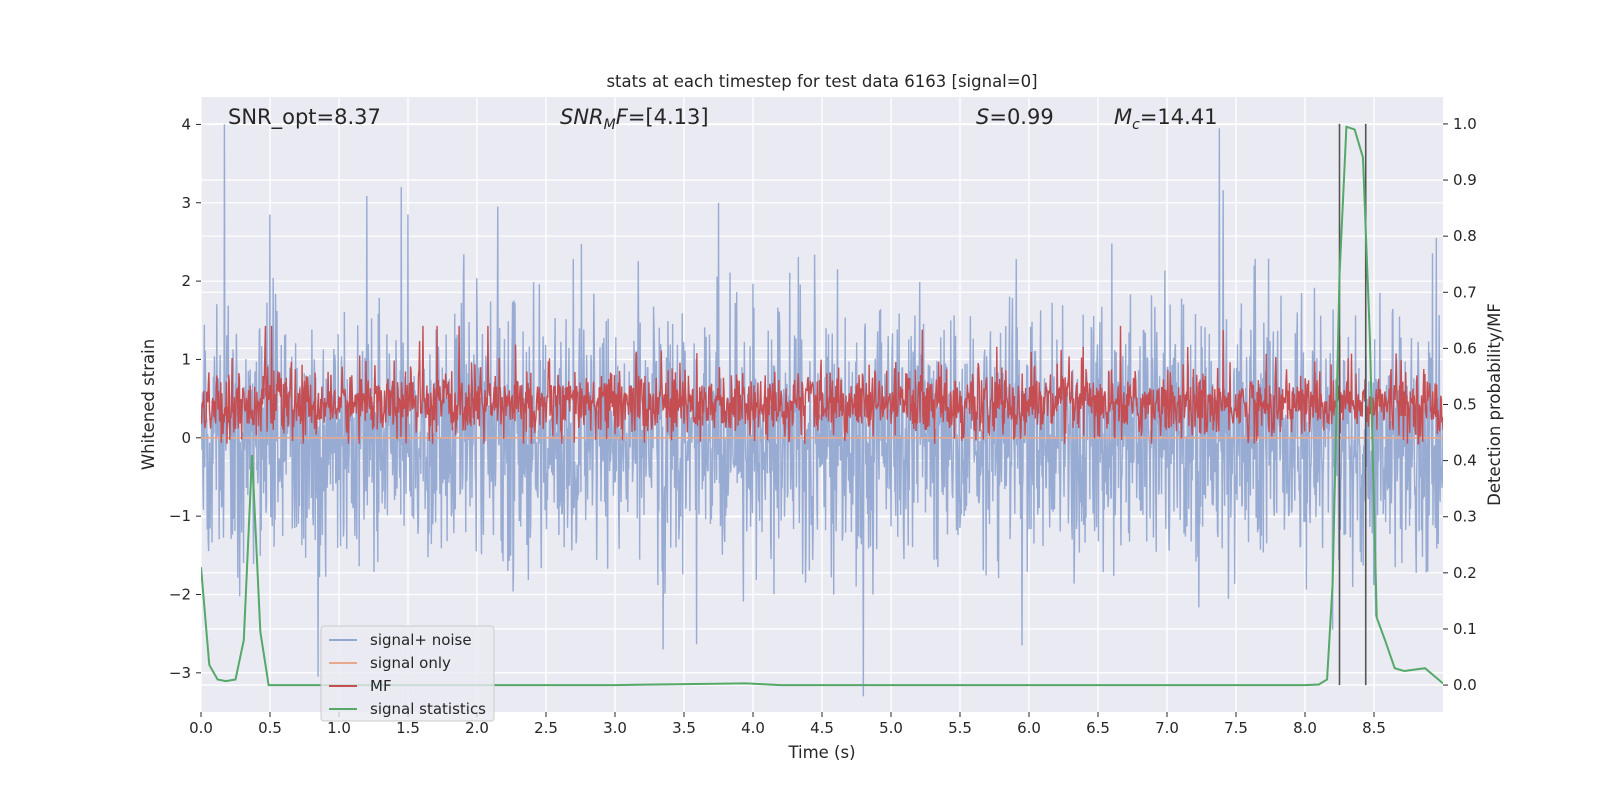  I want to click on annotation-s-base: S, so click(982, 117).